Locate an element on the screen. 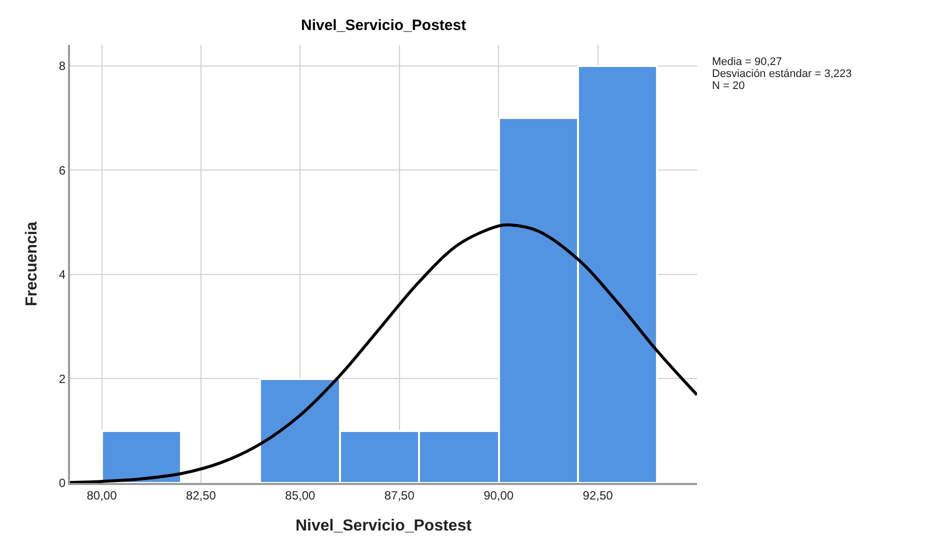 This screenshot has width=932, height=555. text: Media = 90,27 is located at coordinates (747, 62).